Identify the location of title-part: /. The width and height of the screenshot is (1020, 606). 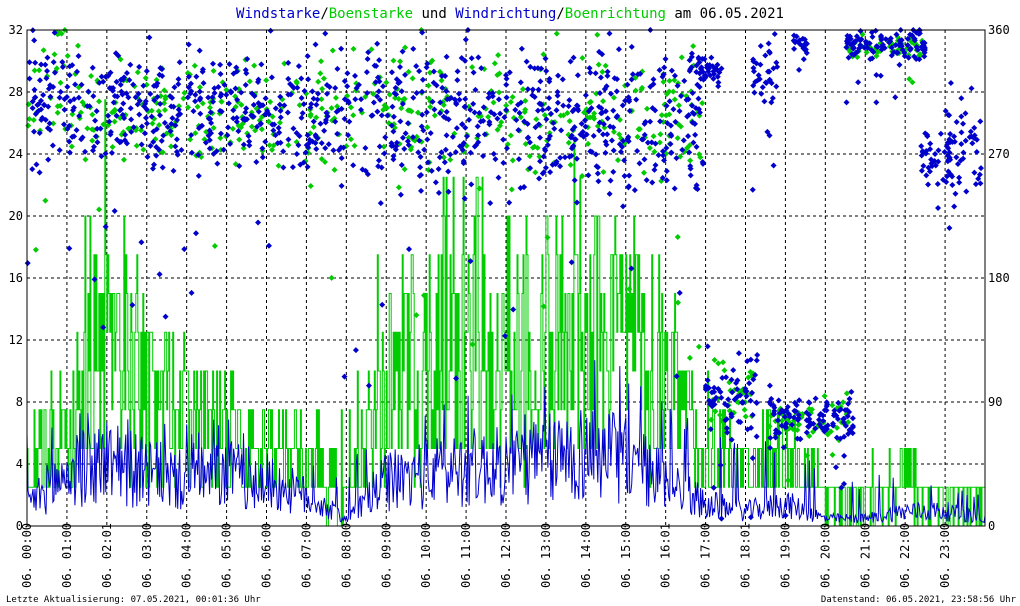
(560, 14).